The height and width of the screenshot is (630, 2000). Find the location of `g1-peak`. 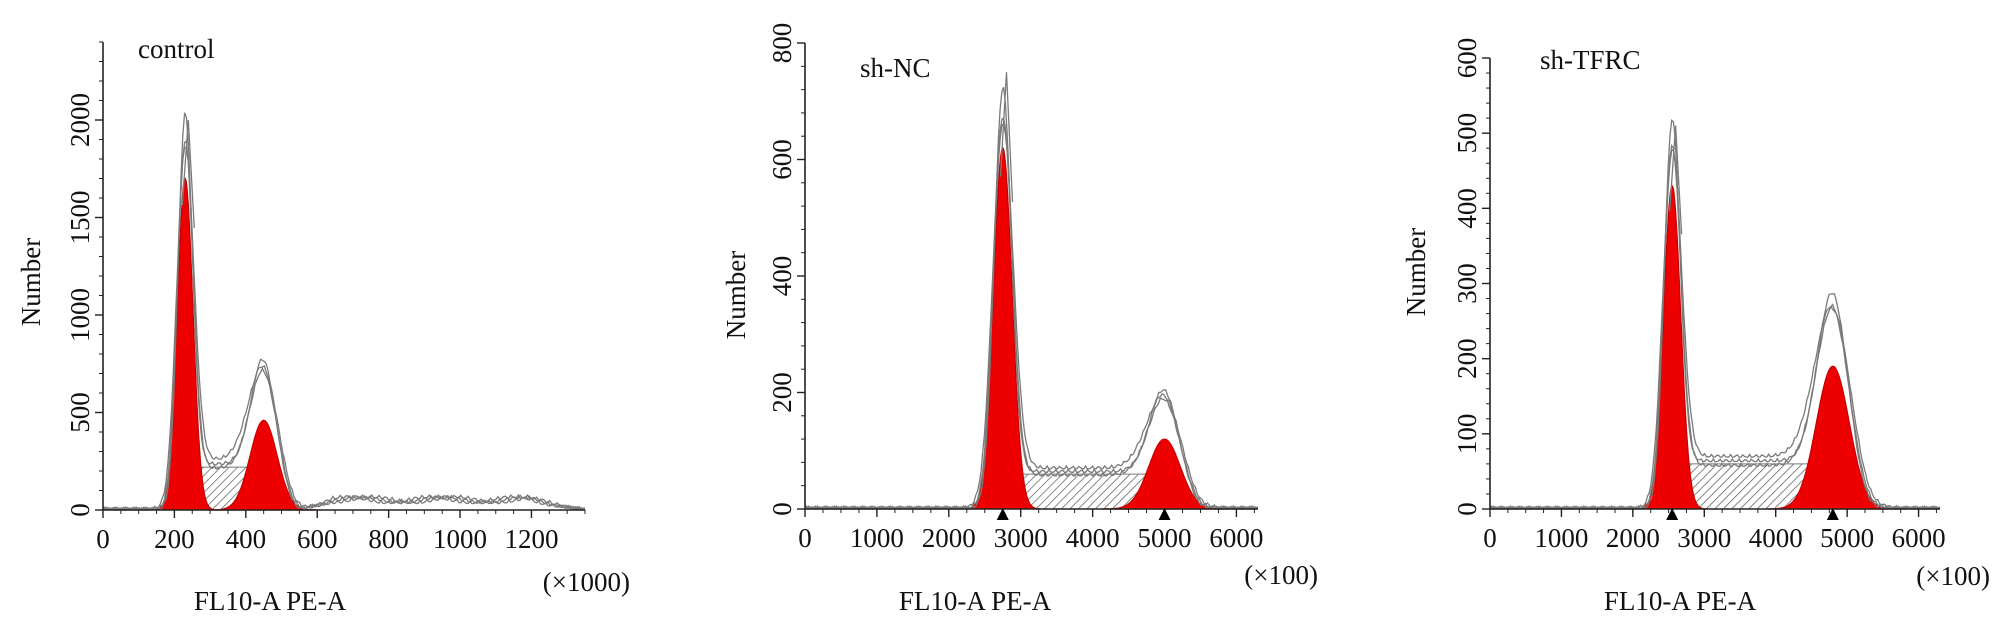

g1-peak is located at coordinates (1672, 347).